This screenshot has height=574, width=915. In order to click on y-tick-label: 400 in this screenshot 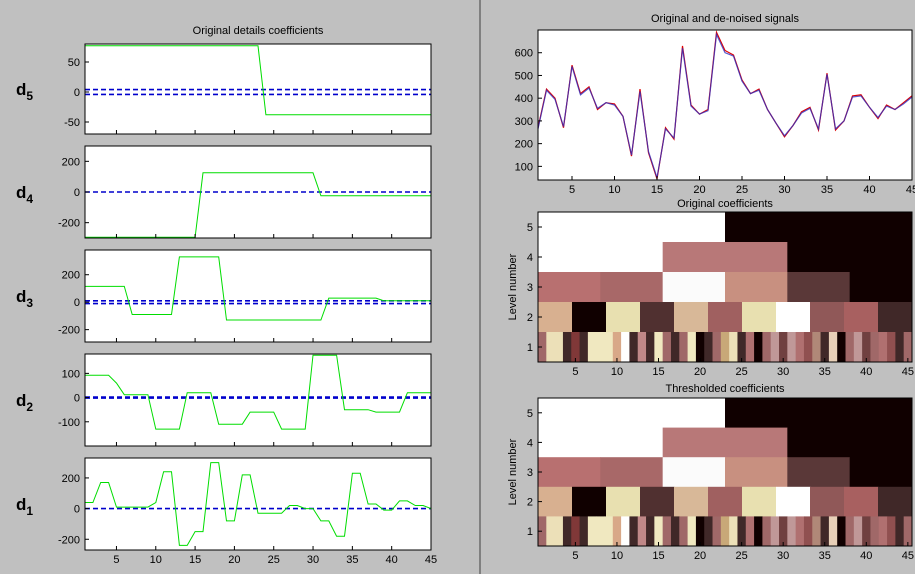, I will do `click(524, 99)`.